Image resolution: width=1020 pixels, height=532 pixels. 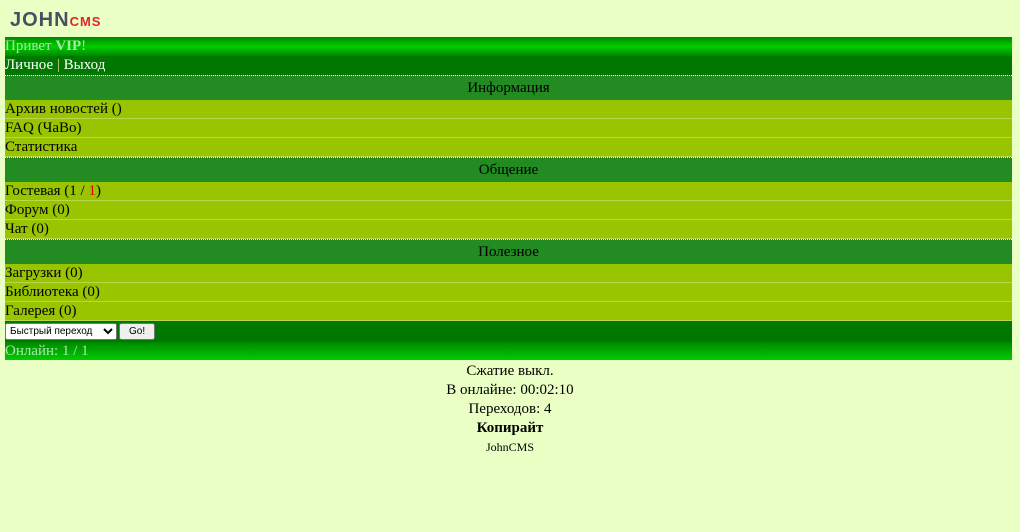 What do you see at coordinates (508, 331) in the screenshot?
I see `quick-jump-form: Быстрый переход Go!` at bounding box center [508, 331].